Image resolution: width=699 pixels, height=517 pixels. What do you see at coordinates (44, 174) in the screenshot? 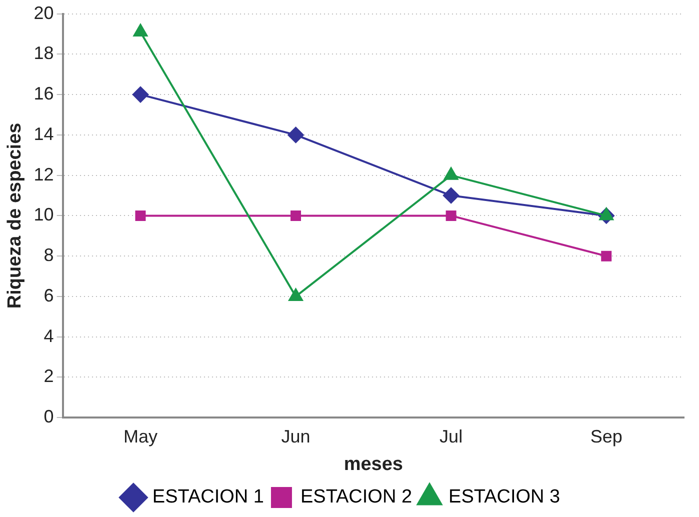
I see `y-tick-label: 12` at bounding box center [44, 174].